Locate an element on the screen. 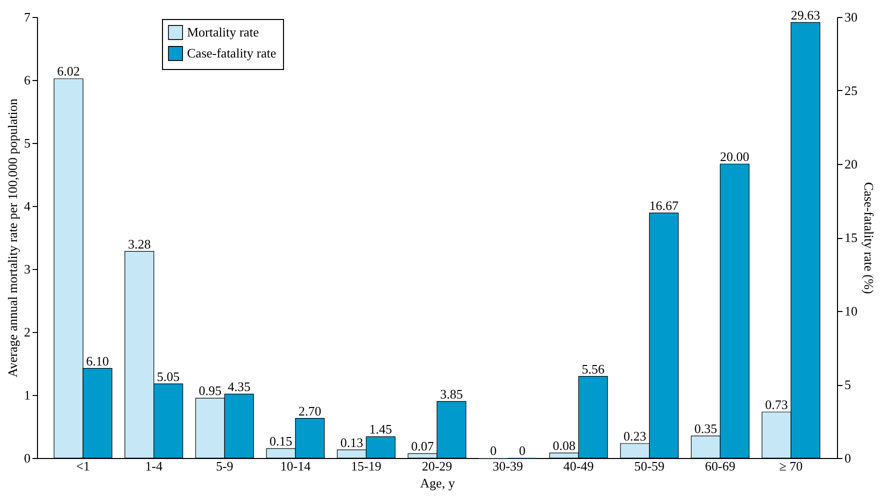 The width and height of the screenshot is (889, 503). data-label: 0.15 is located at coordinates (281, 441).